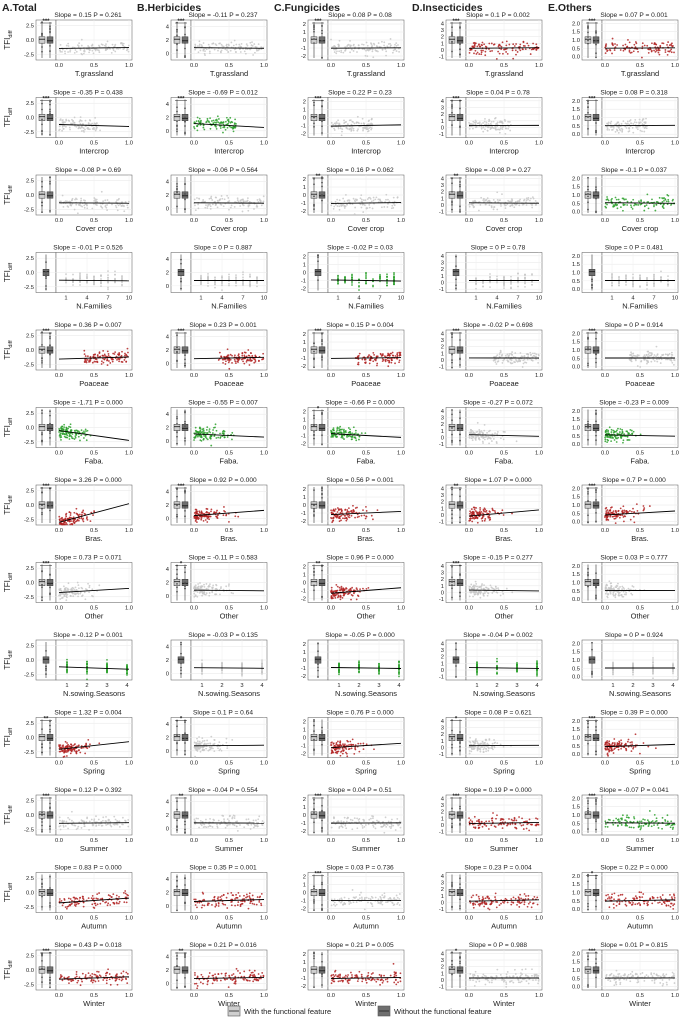 The image size is (685, 1024). What do you see at coordinates (442, 51) in the screenshot?
I see `y-tick-label: 0` at bounding box center [442, 51].